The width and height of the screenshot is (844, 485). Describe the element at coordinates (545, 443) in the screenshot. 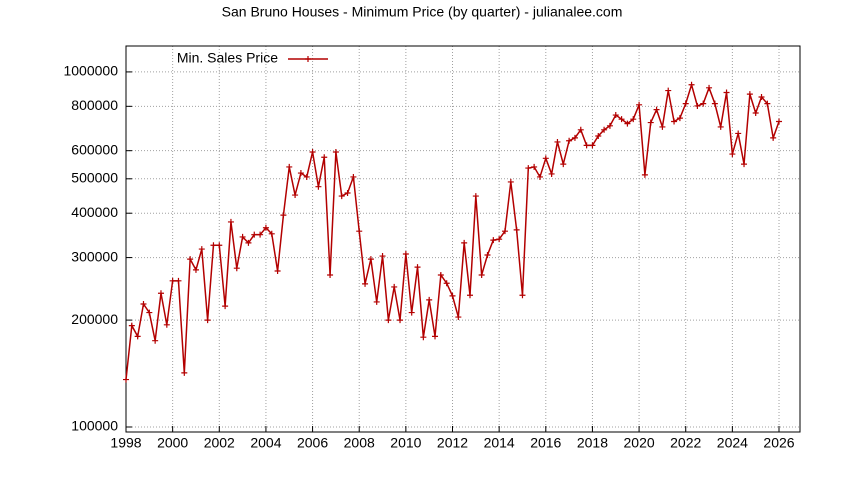

I see `x-tick-label: 2016` at that location.